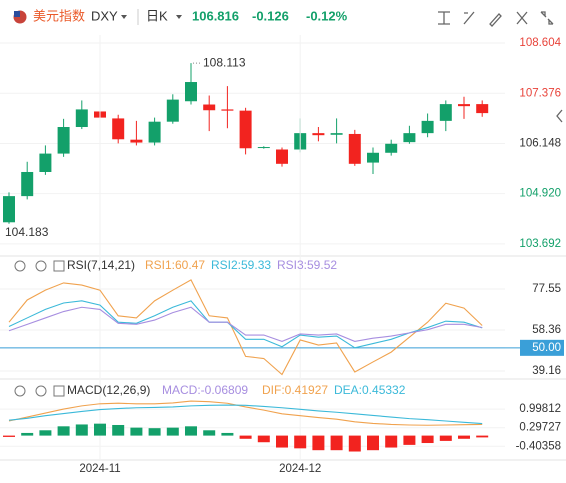  What do you see at coordinates (540, 194) in the screenshot?
I see `y-tick-label: 104.920` at bounding box center [540, 194].